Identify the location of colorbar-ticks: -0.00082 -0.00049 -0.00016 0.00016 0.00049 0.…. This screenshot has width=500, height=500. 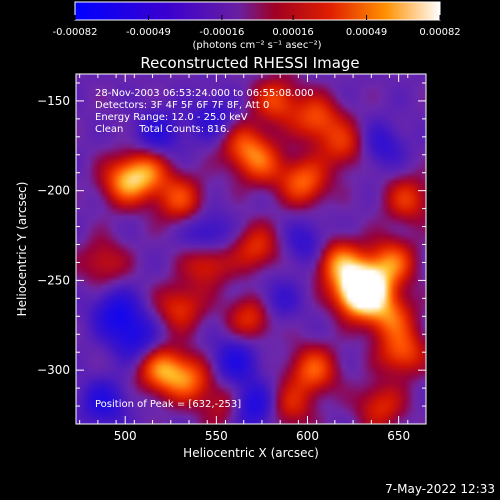
(257, 26).